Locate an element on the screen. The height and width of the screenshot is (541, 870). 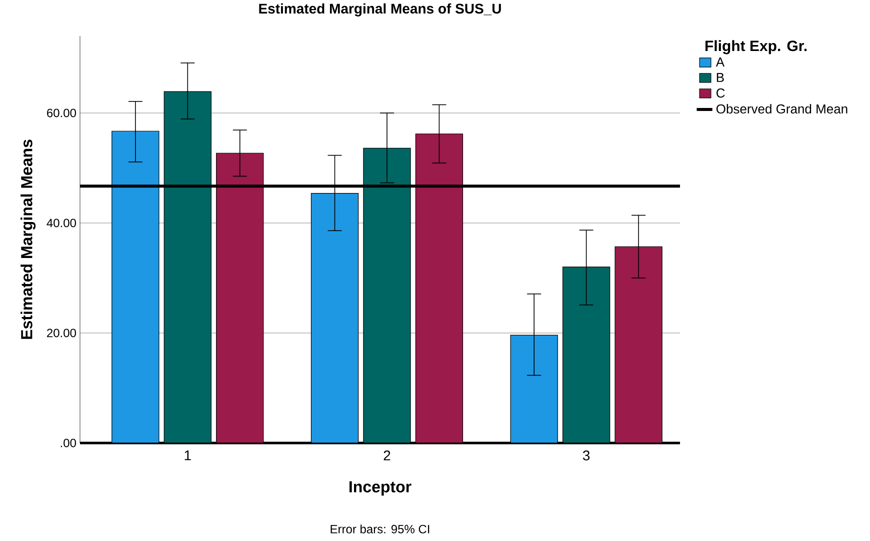
legend-label: Observed Grand Mean is located at coordinates (782, 109).